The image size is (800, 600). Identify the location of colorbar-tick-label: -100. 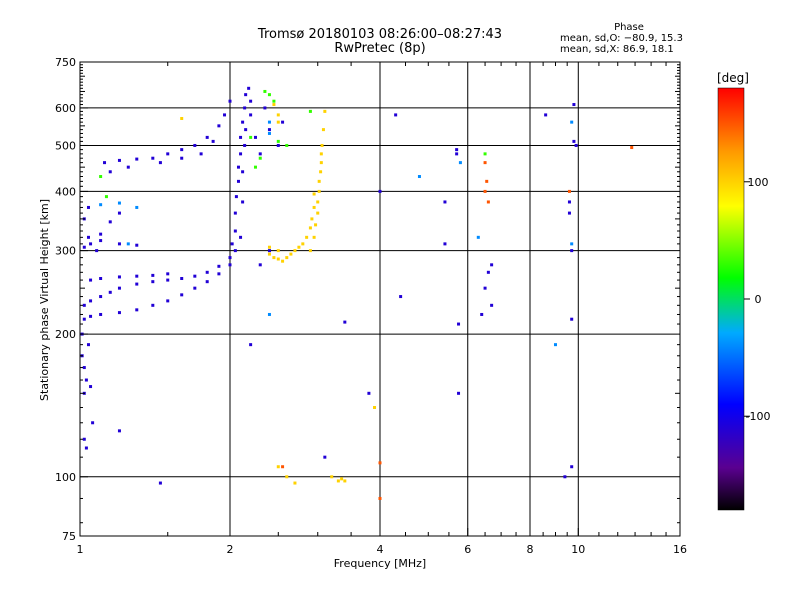
(758, 416).